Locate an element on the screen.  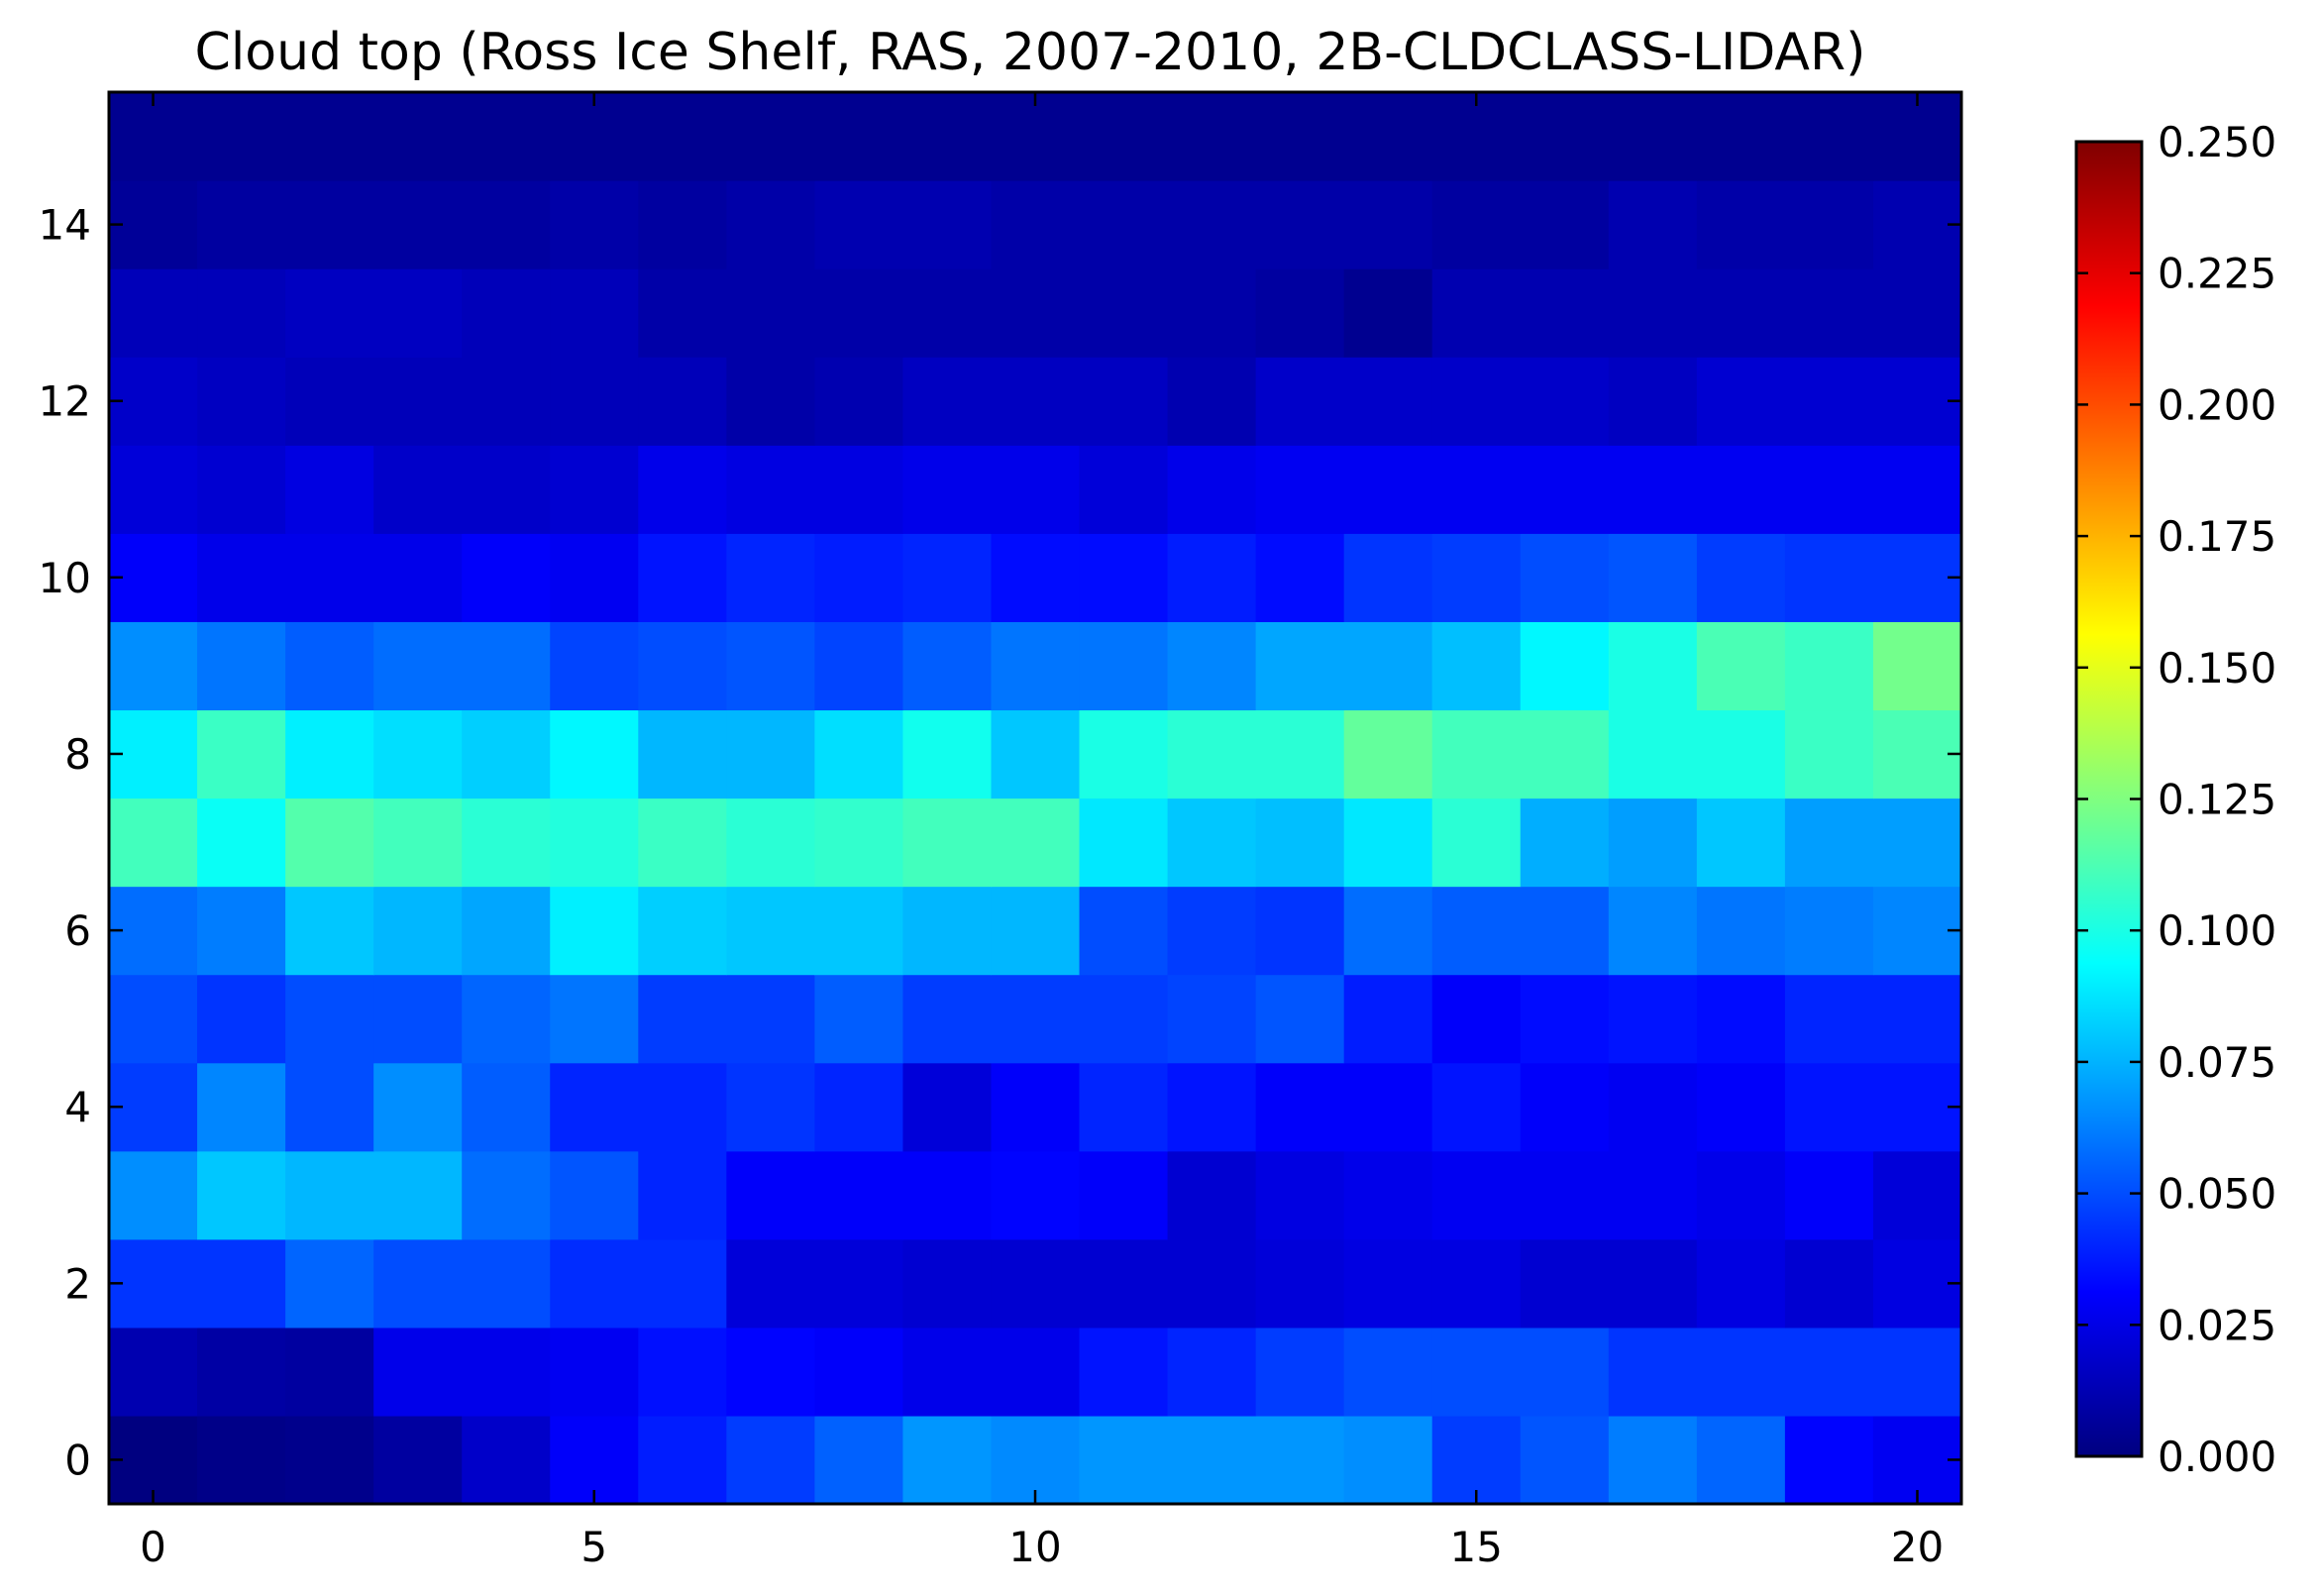
y-tick-label: 10 is located at coordinates (65, 578).